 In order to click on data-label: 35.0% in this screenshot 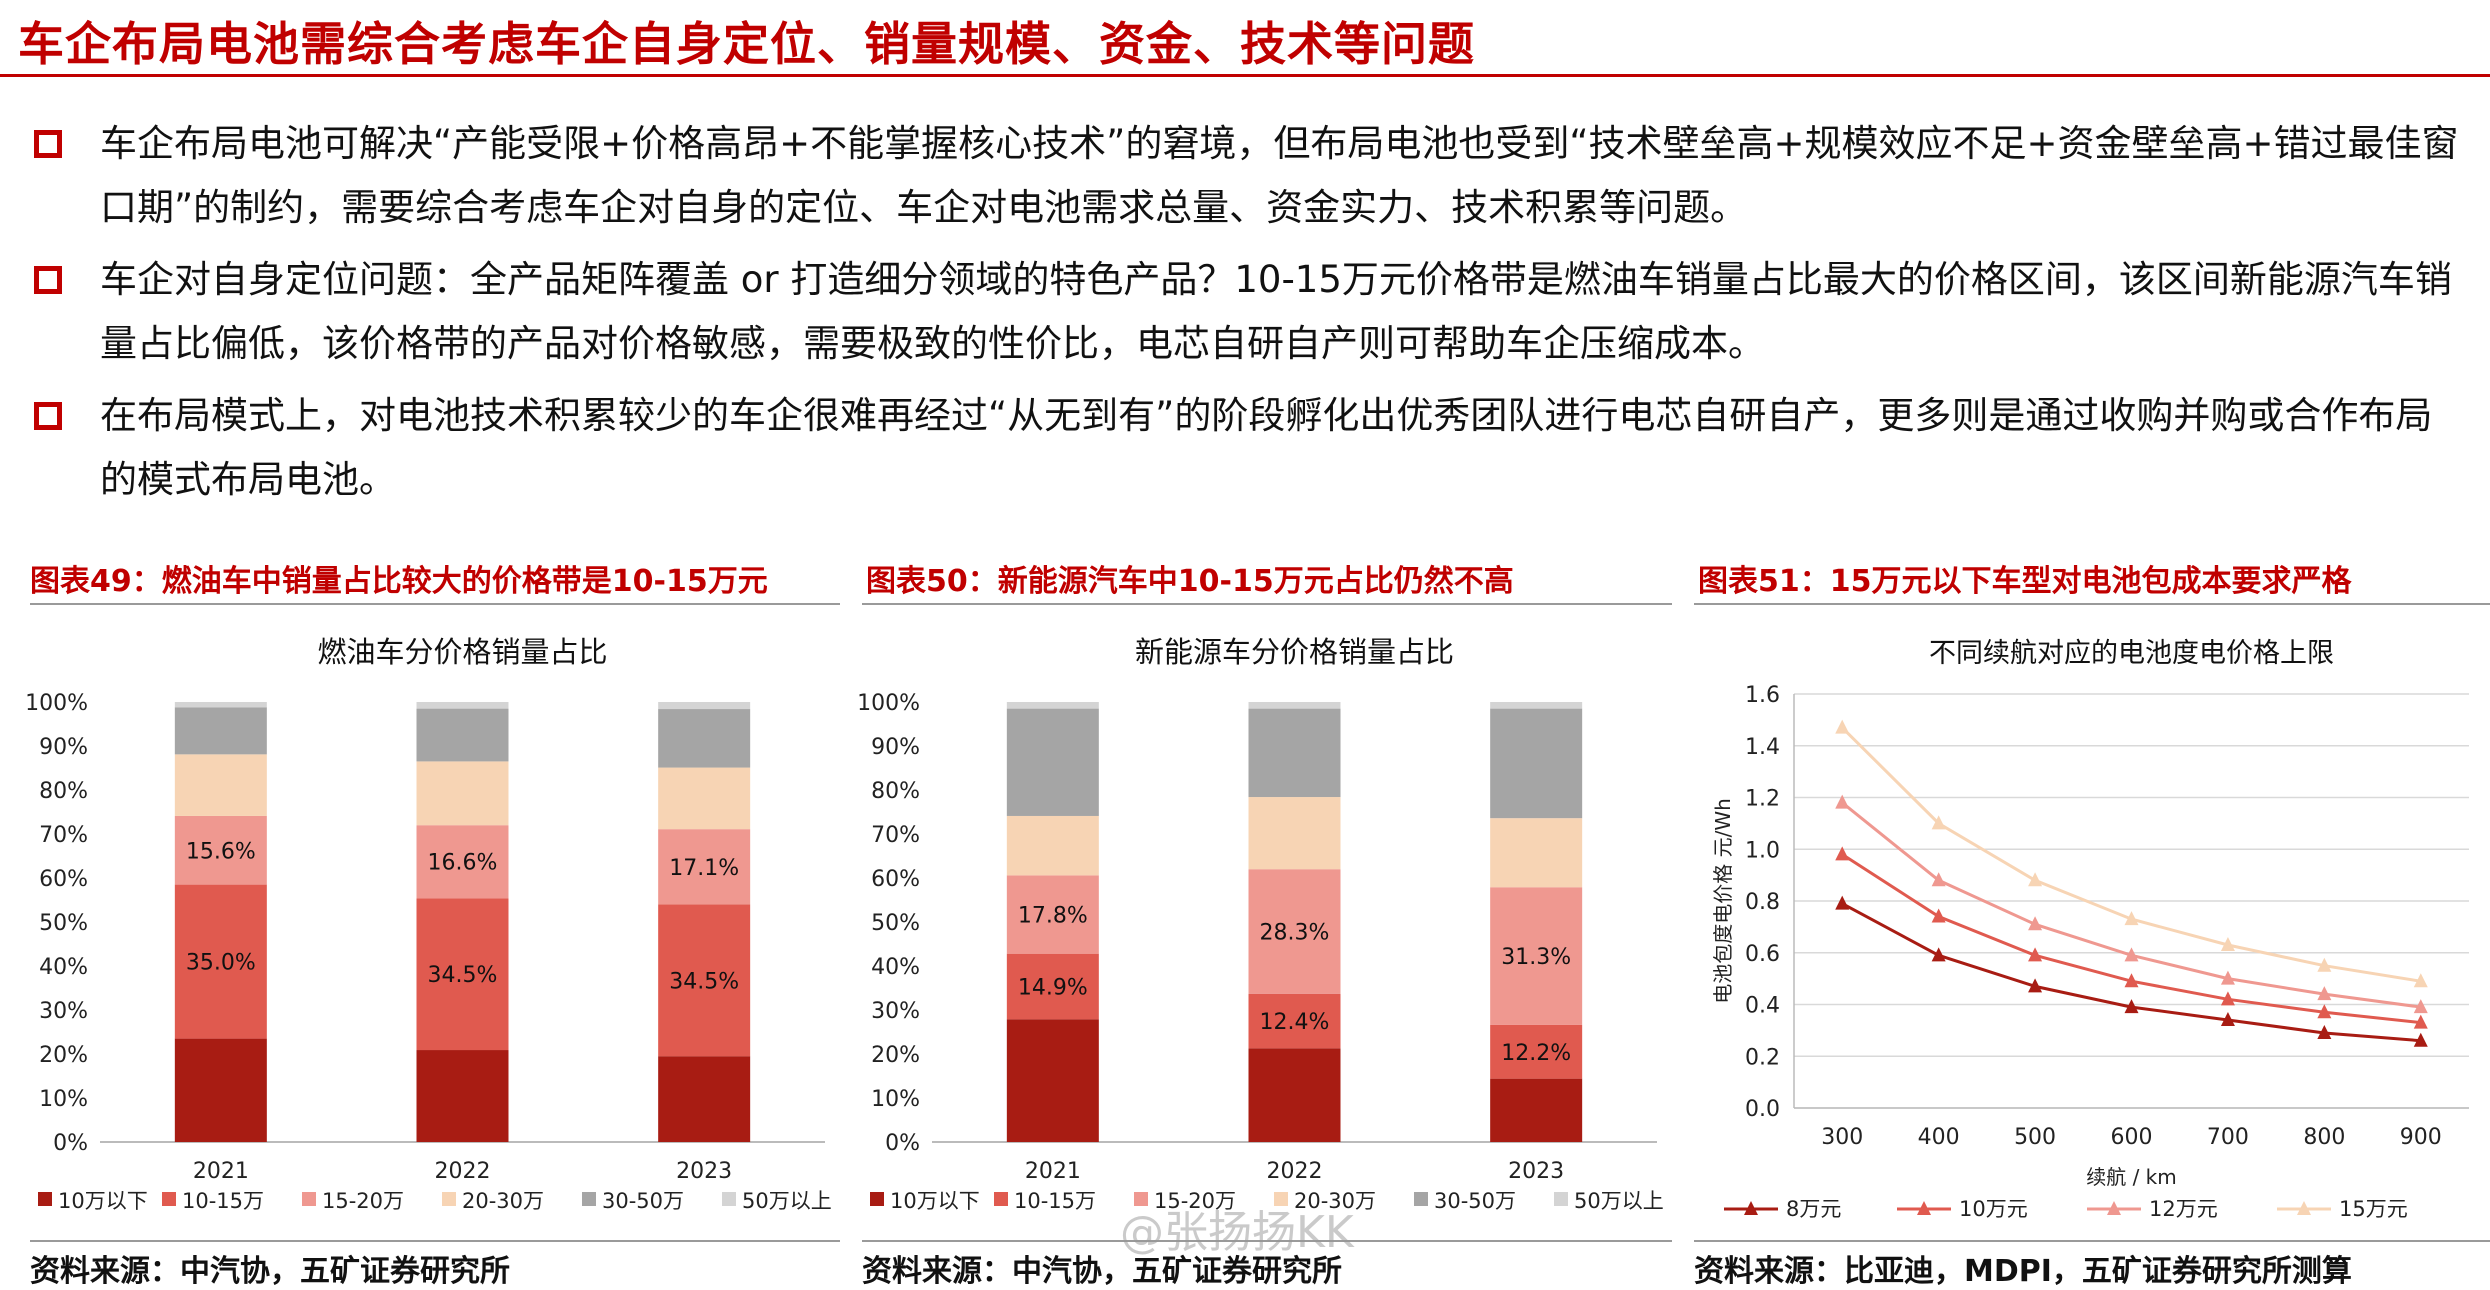, I will do `click(221, 963)`.